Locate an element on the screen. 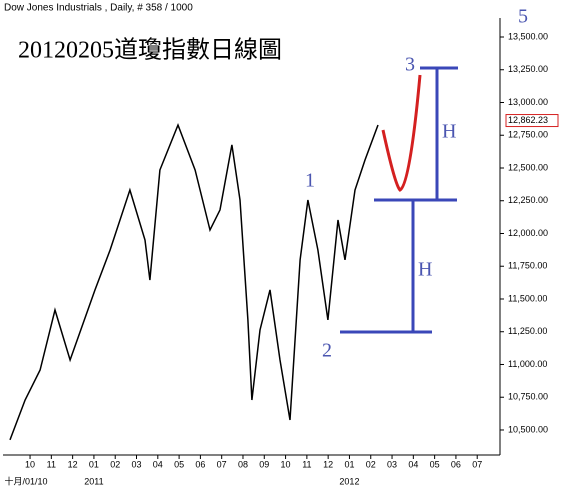 The height and width of the screenshot is (493, 564). x-tick-label: 09 is located at coordinates (264, 464).